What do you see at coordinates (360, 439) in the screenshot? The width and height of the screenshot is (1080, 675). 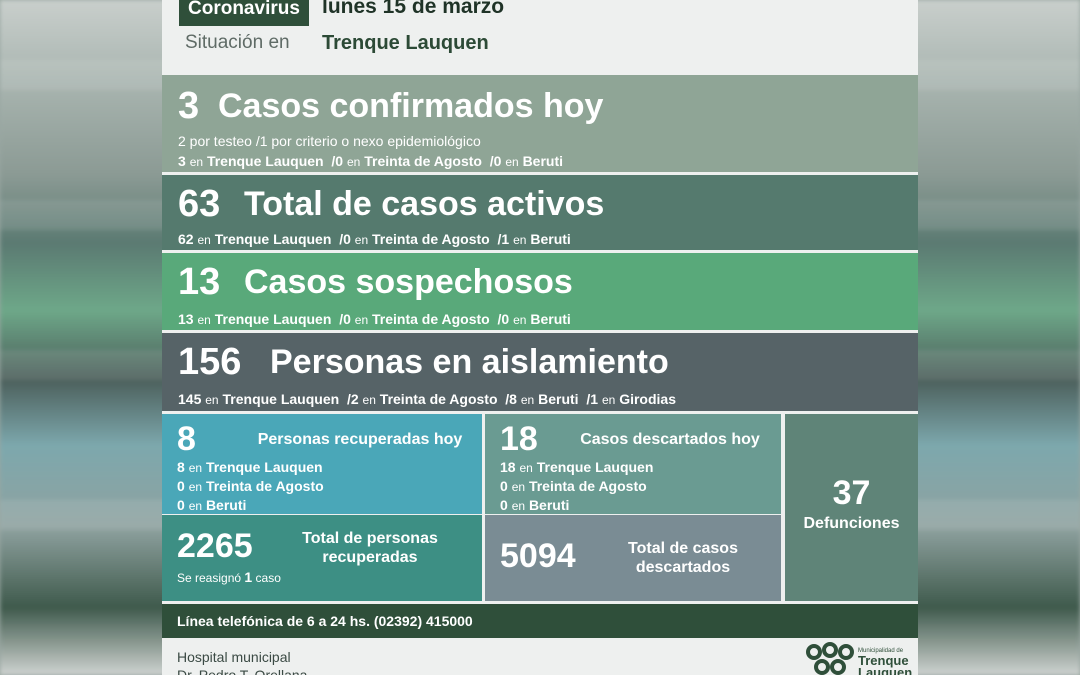 I see `recovered-today-label: Personas recuperadas hoy` at bounding box center [360, 439].